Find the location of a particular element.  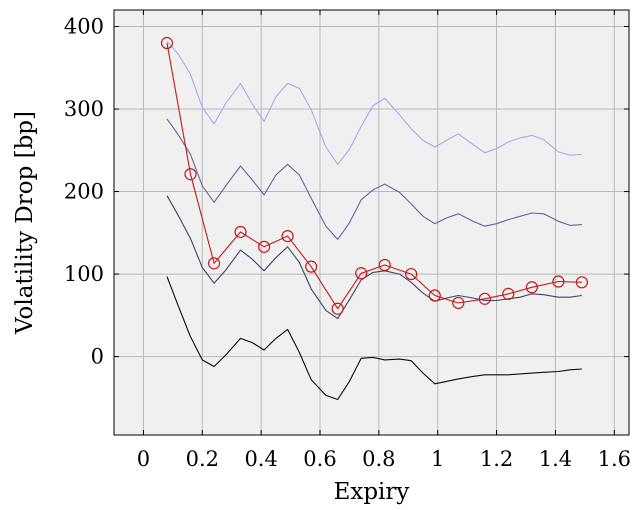

y-tick-label: 100 is located at coordinates (84, 274).